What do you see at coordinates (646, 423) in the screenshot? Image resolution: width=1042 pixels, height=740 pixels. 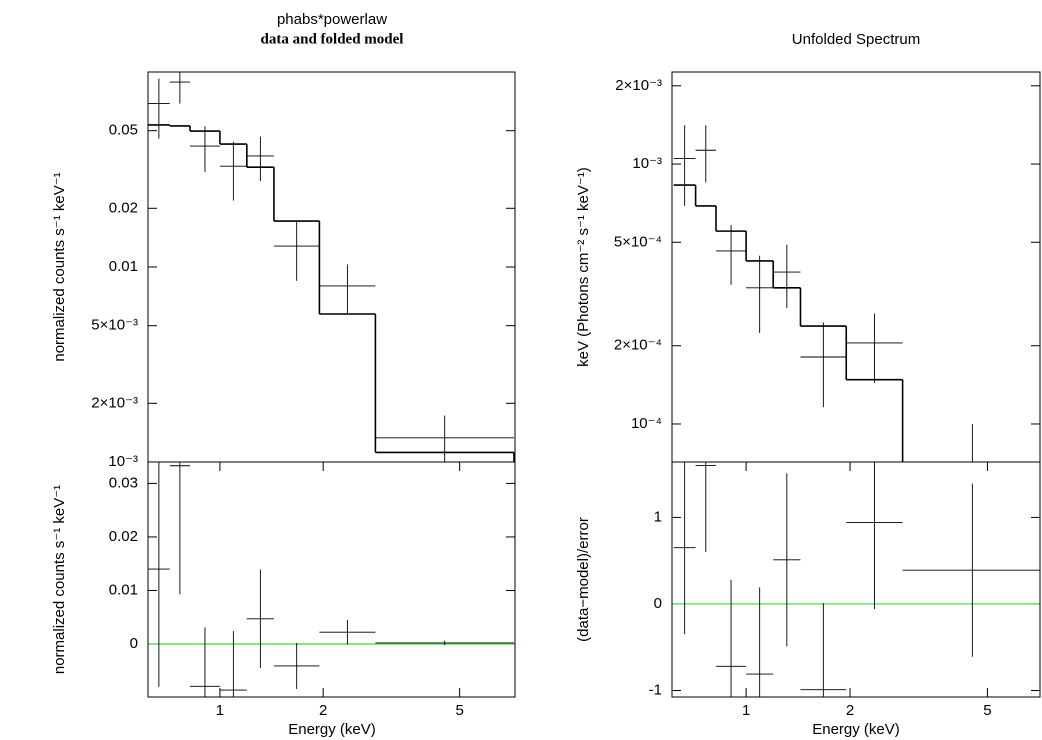 I see `y-tick-label: 10⁻⁴` at bounding box center [646, 423].